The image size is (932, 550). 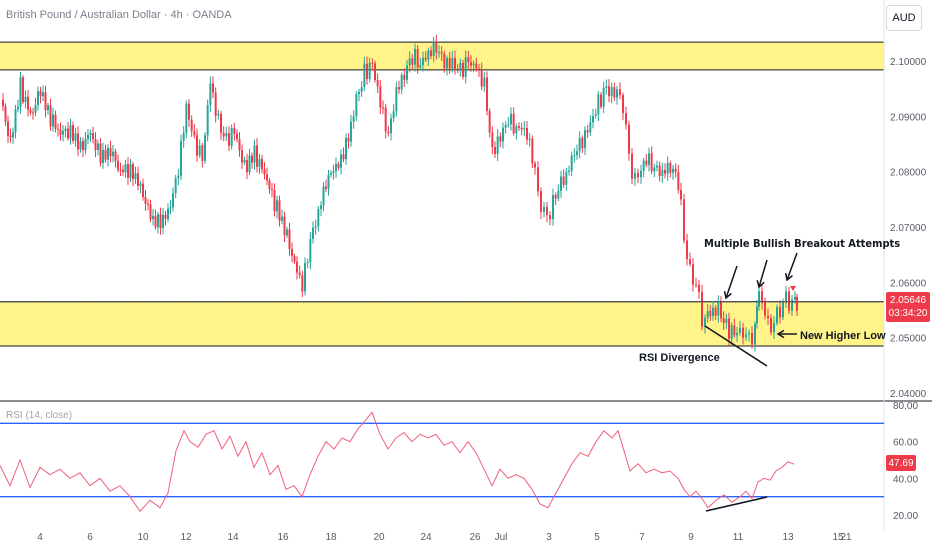 I want to click on annotation-breakout-attempts: Multiple Bullish Breakout Attempts, so click(x=802, y=243).